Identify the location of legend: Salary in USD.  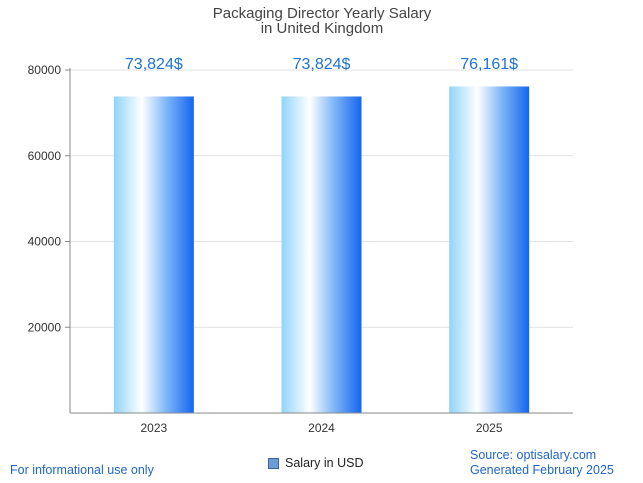
(316, 463).